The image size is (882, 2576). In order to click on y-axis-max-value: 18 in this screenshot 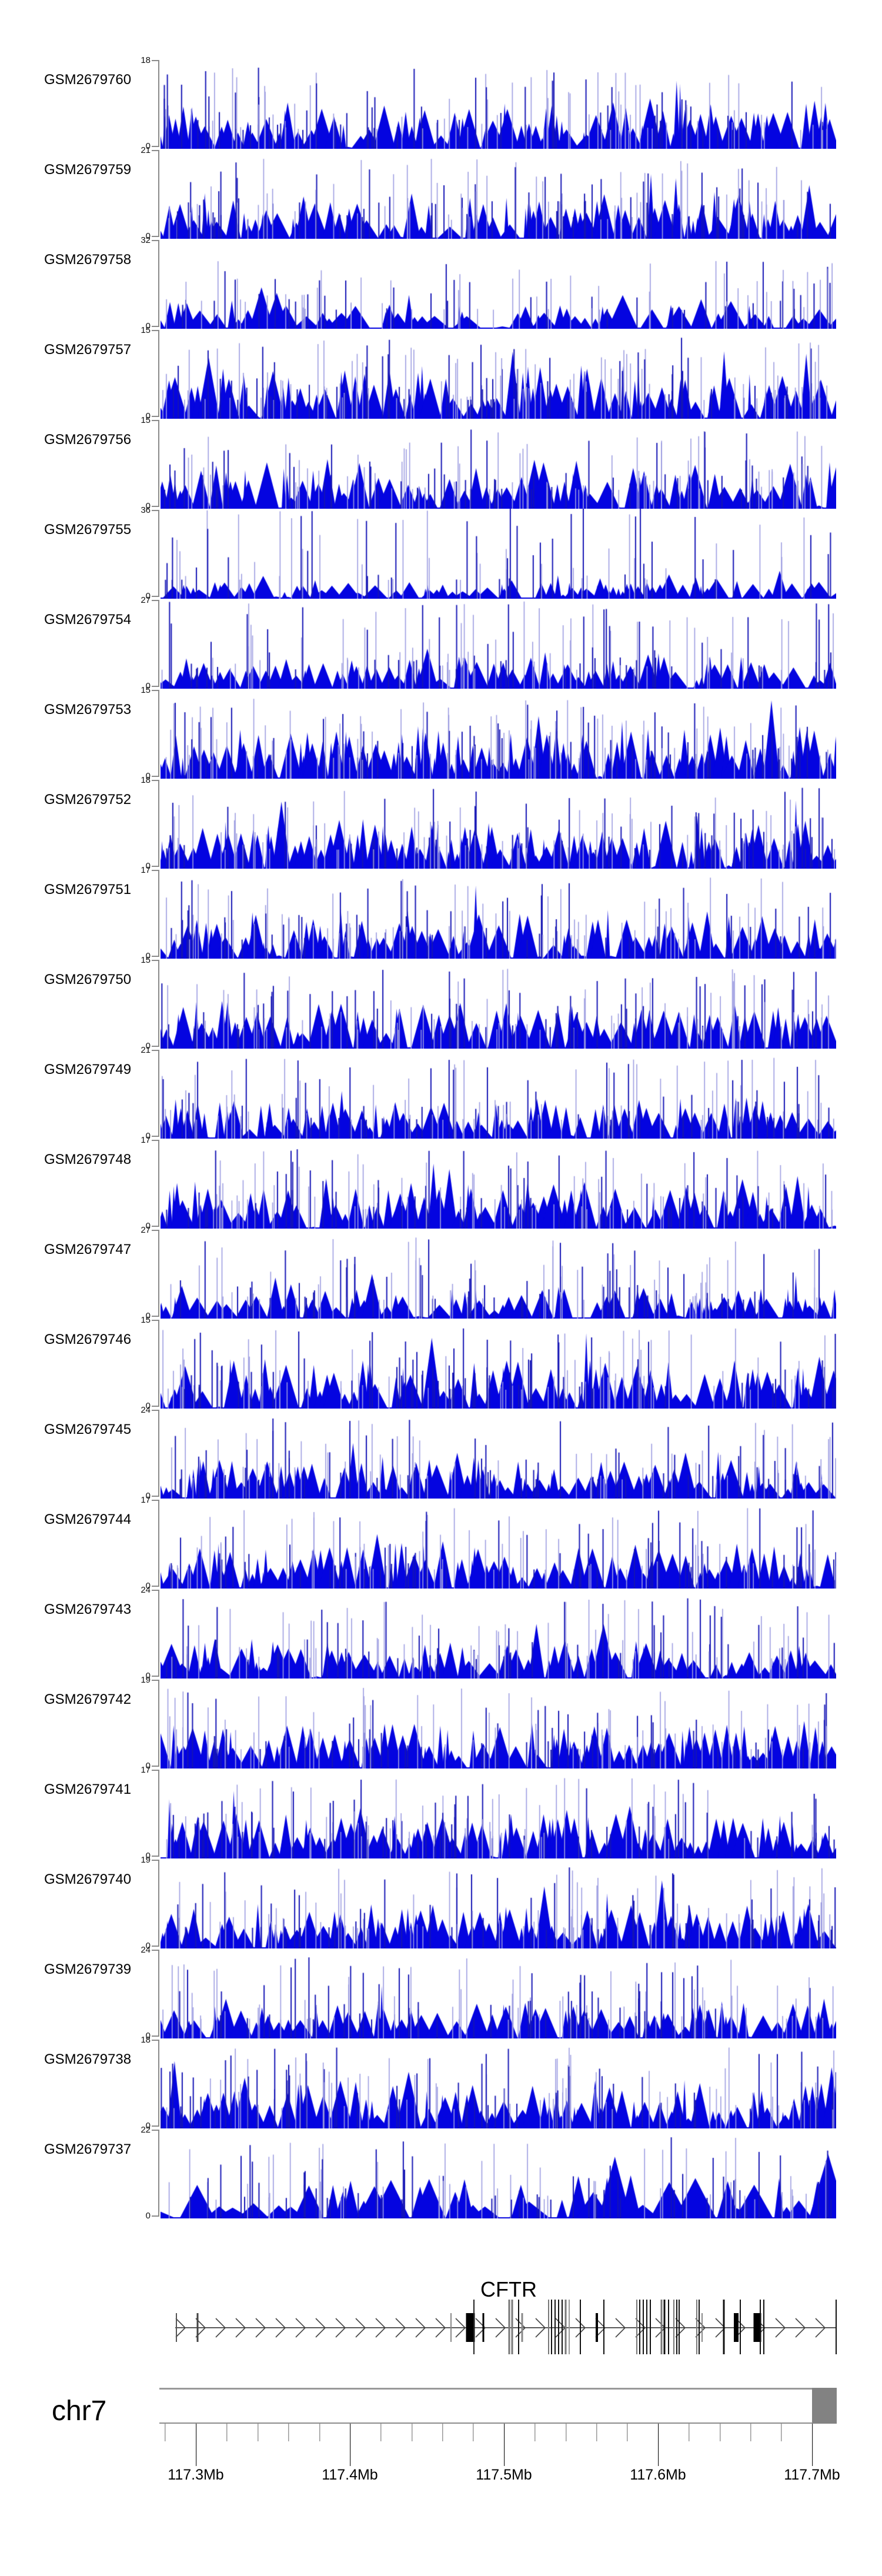, I will do `click(146, 60)`.